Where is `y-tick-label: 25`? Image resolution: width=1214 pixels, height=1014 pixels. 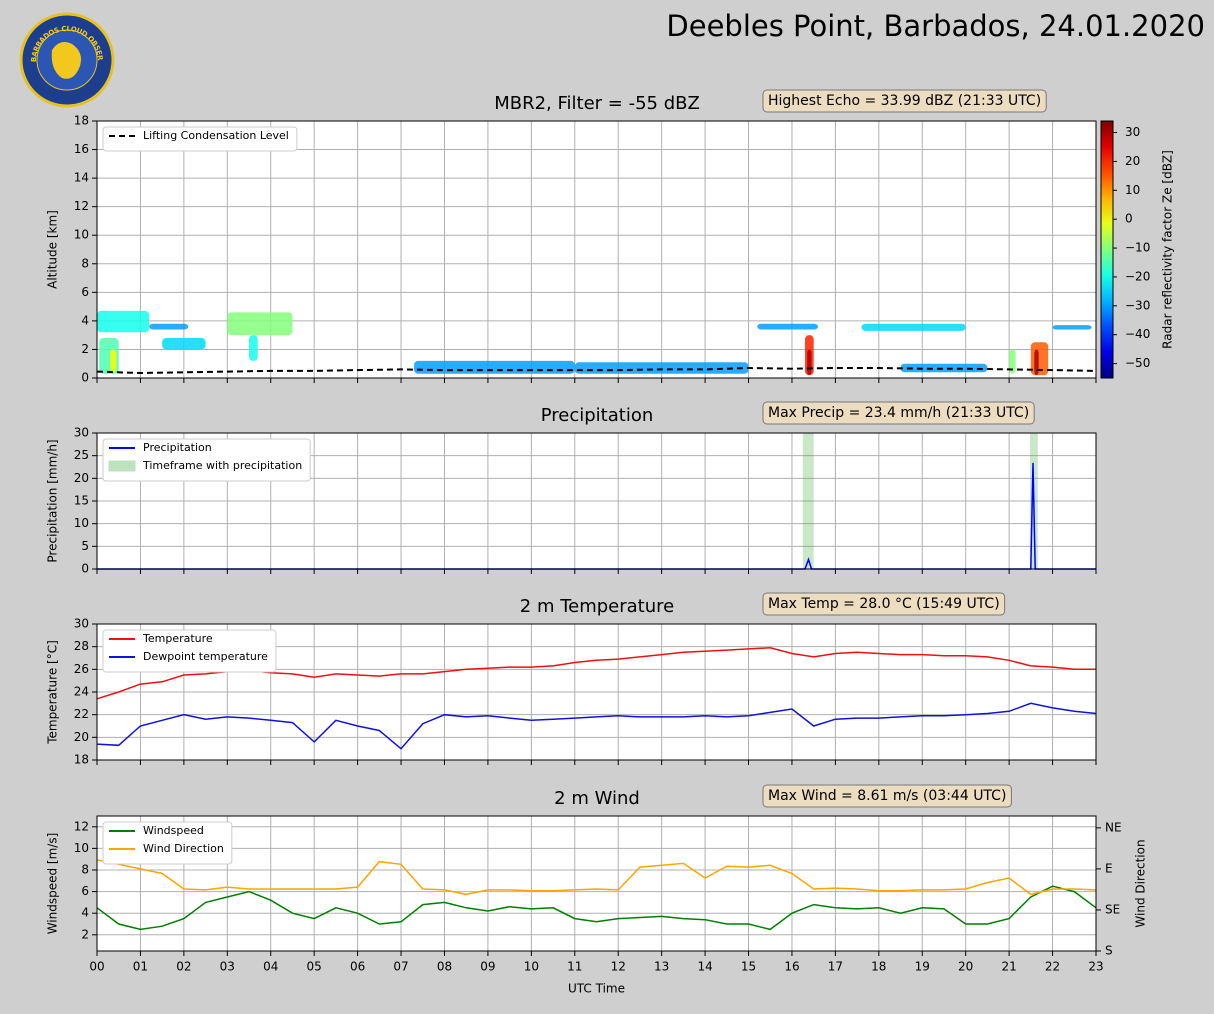
y-tick-label: 25 is located at coordinates (81, 455).